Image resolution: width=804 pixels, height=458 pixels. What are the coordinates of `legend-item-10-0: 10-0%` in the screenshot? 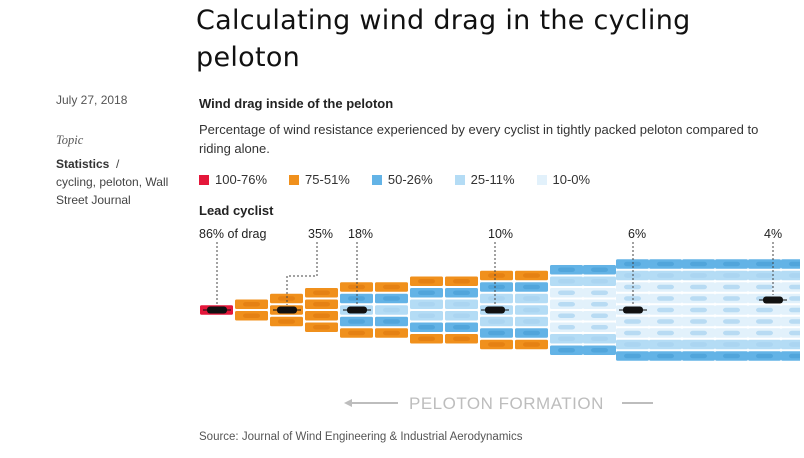 It's located at (563, 179).